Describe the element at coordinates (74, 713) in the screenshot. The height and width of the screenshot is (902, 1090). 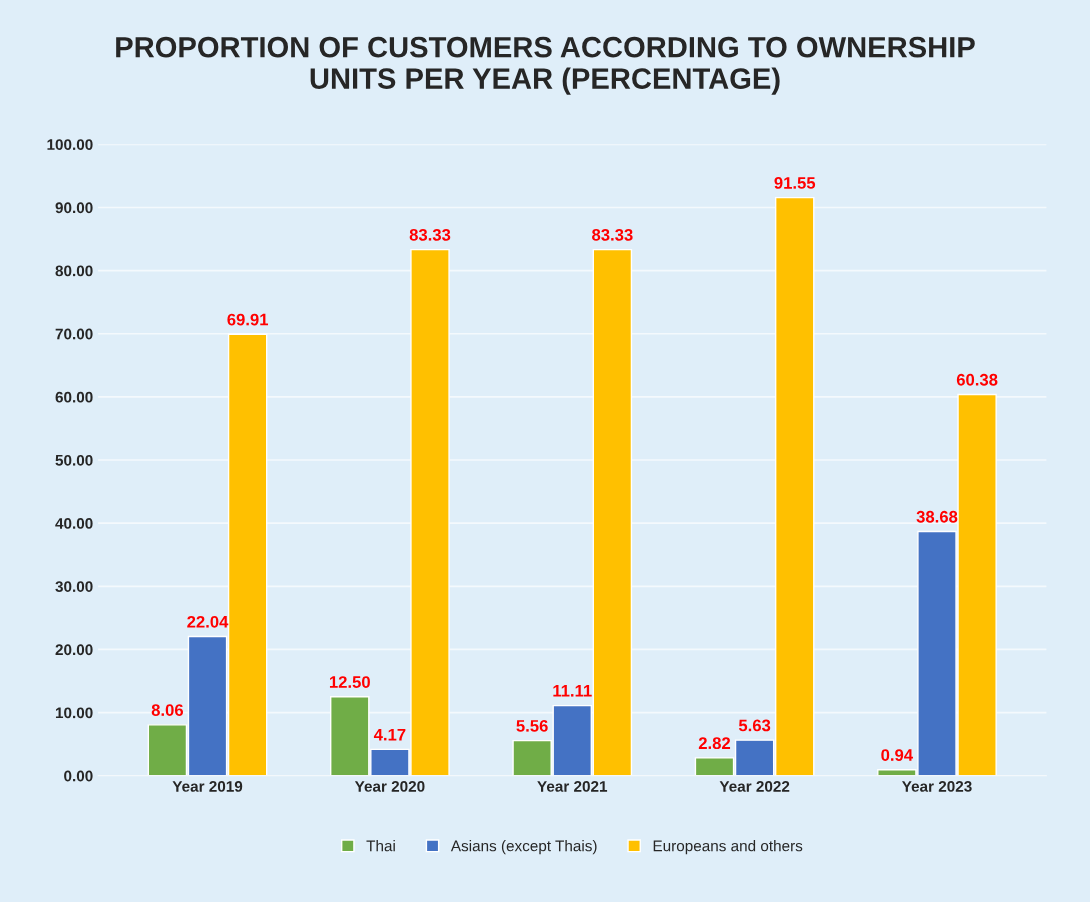
I see `y-tick-label: 10.00` at that location.